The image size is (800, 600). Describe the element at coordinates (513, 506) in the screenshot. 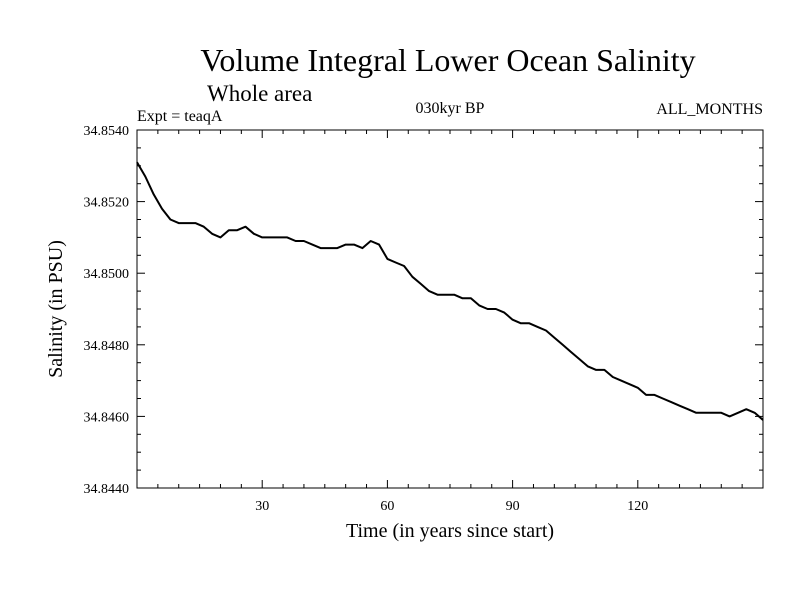

I see `x-tick-label: 90` at that location.